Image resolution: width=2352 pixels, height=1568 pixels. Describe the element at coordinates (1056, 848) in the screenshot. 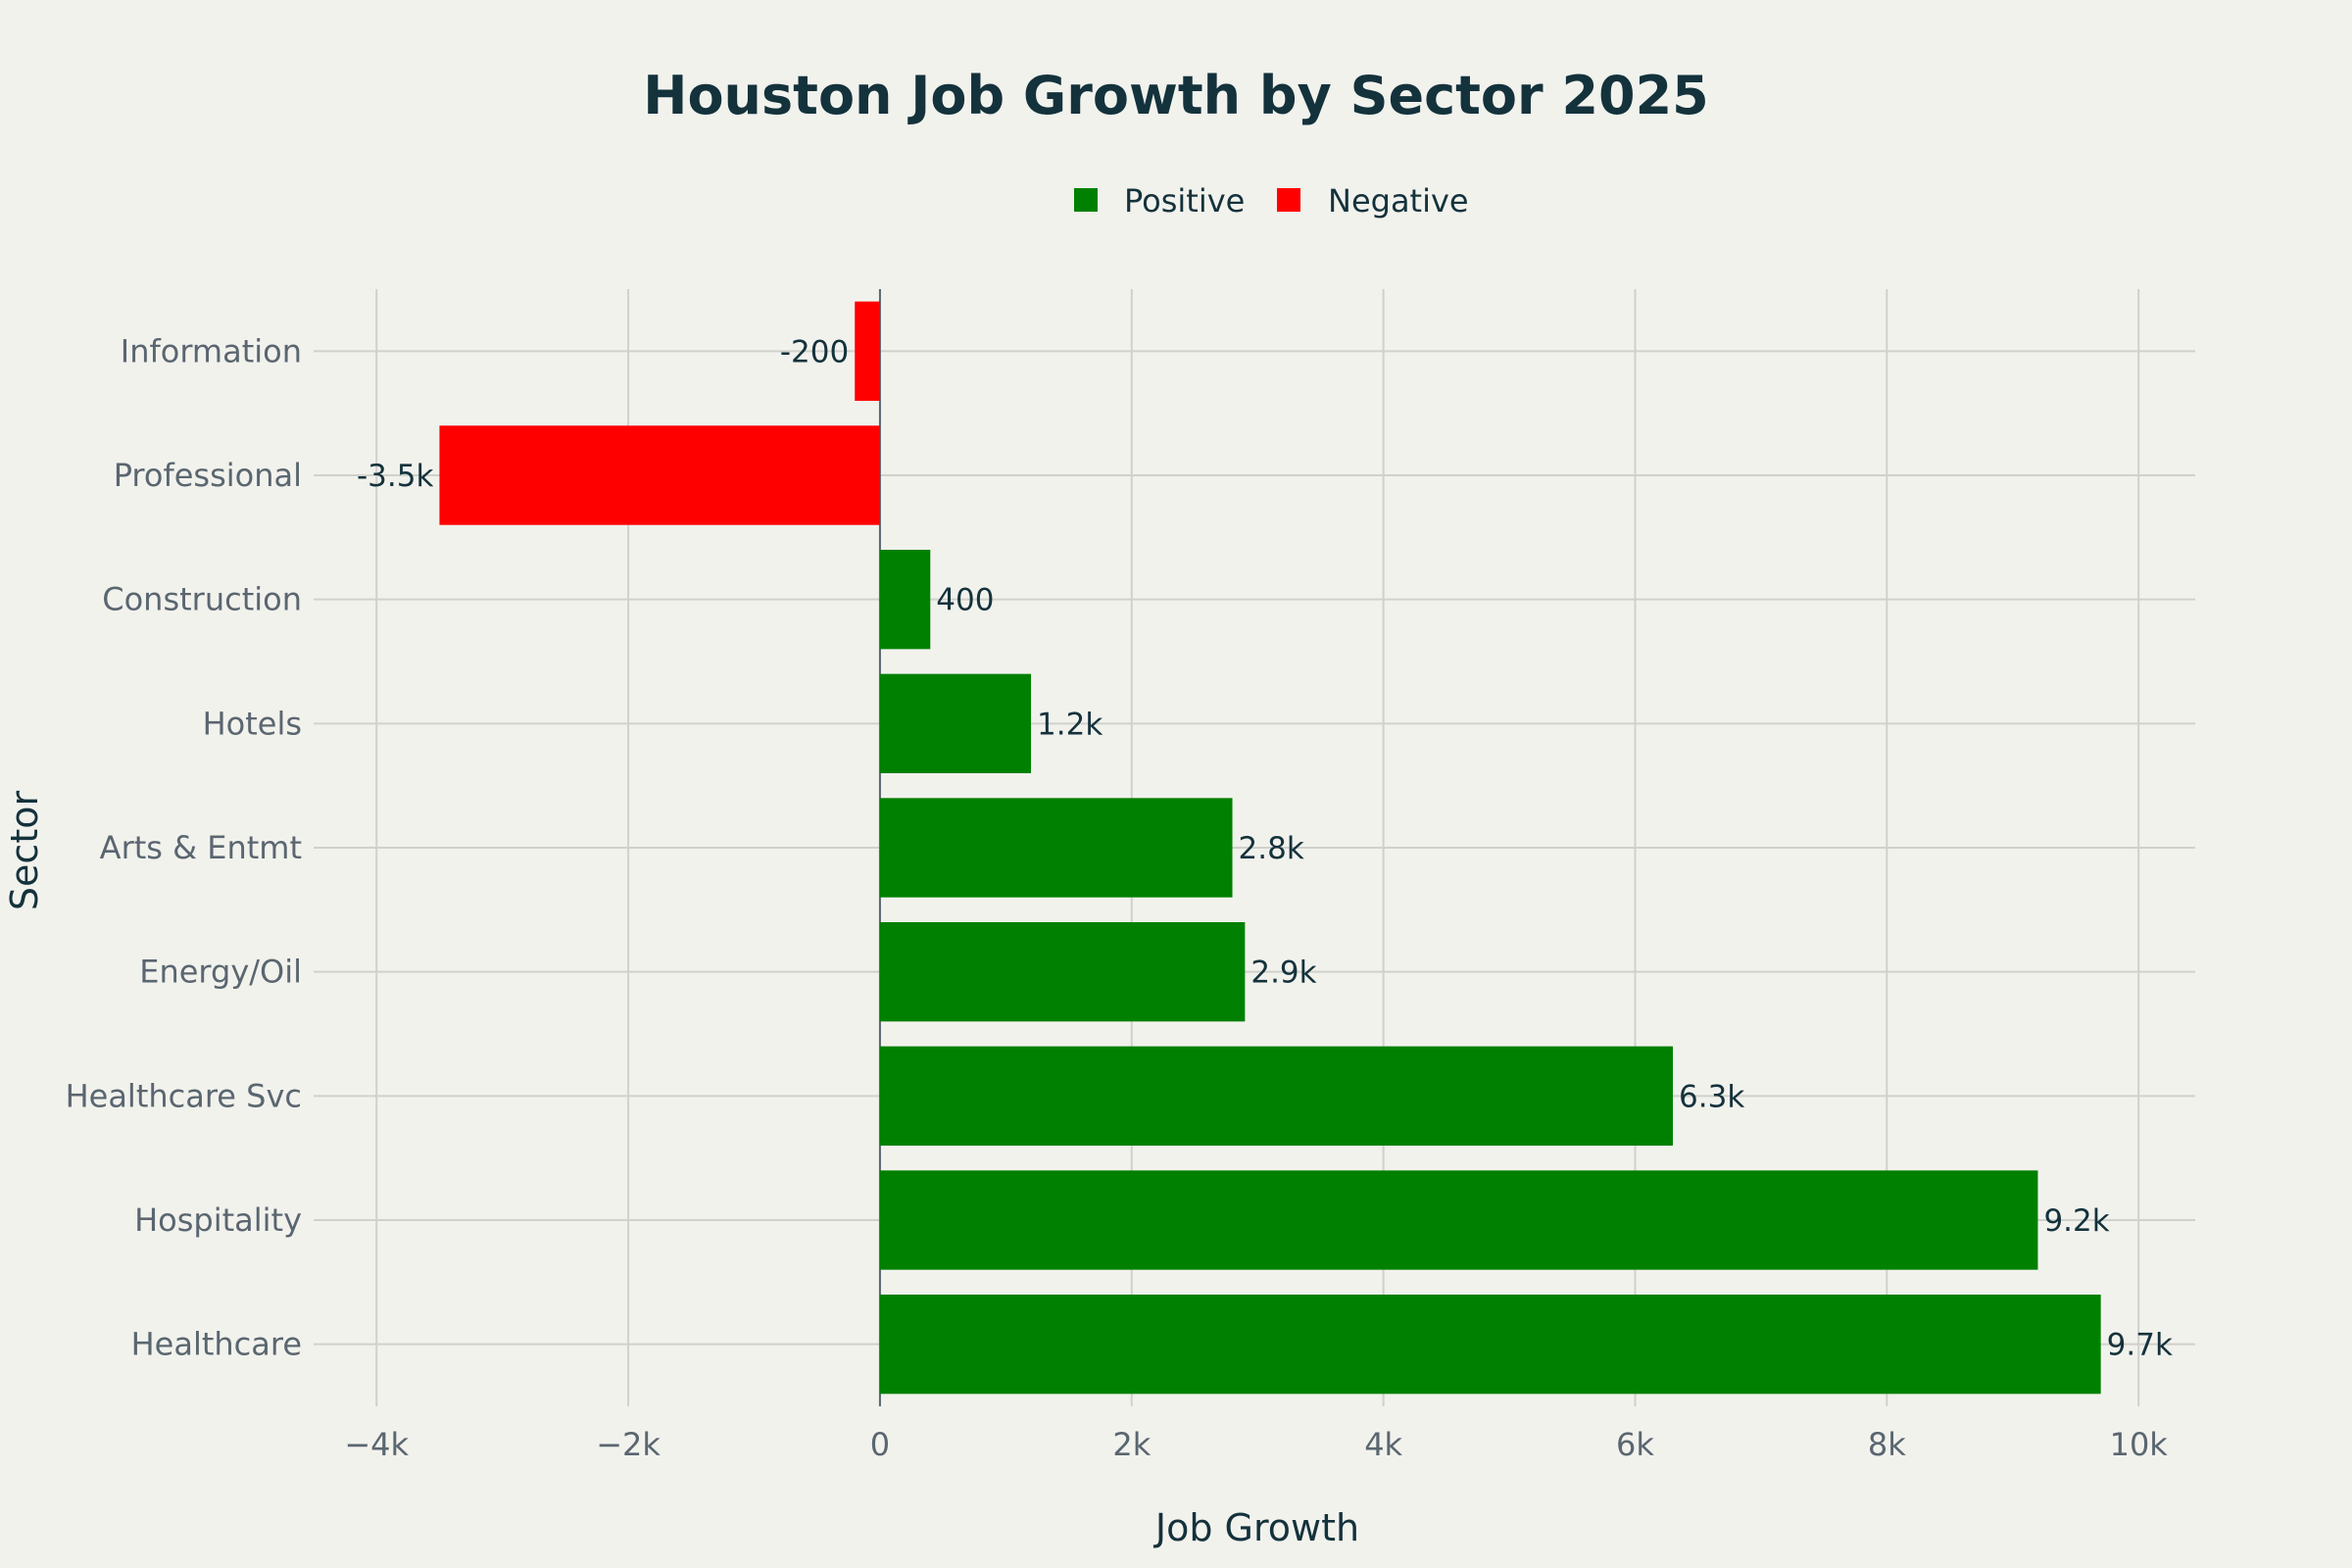

I see `bar-arts-entmt` at that location.